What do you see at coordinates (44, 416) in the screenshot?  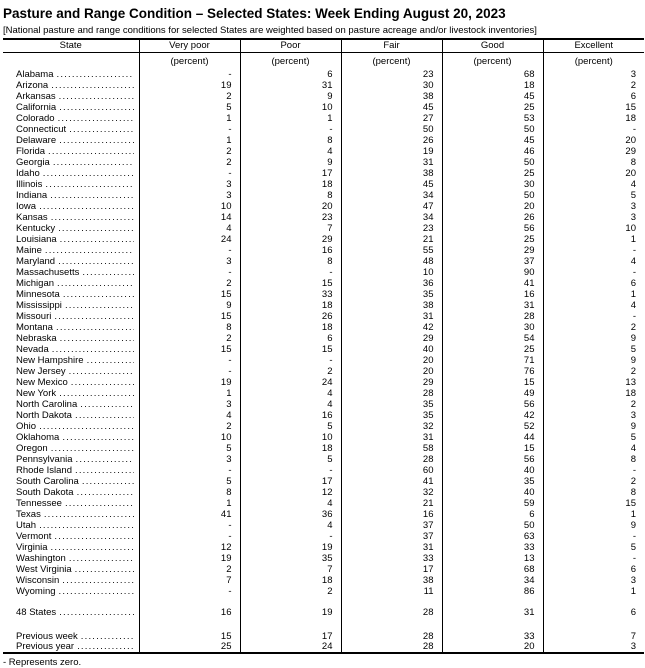 I see `state-label: North Dakota` at bounding box center [44, 416].